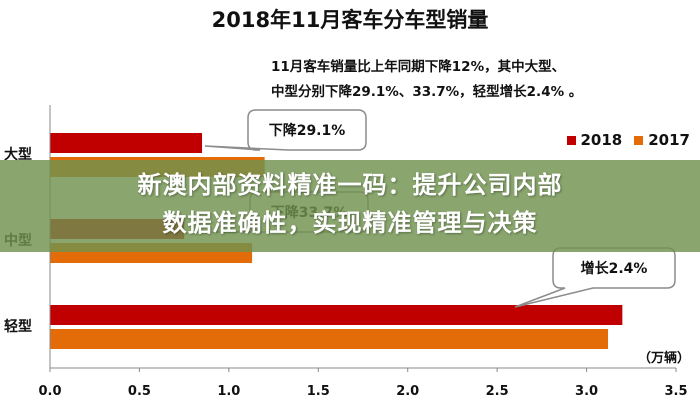 Image resolution: width=700 pixels, height=402 pixels. I want to click on category-label-0: 大型, so click(18, 154).